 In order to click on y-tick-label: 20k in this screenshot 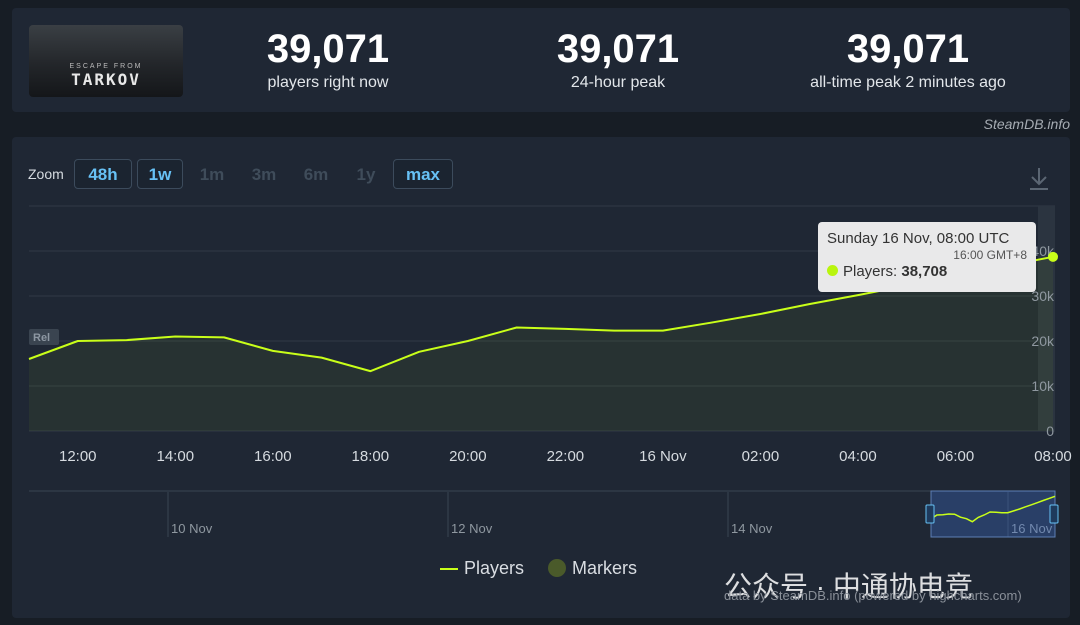, I will do `click(1043, 341)`.